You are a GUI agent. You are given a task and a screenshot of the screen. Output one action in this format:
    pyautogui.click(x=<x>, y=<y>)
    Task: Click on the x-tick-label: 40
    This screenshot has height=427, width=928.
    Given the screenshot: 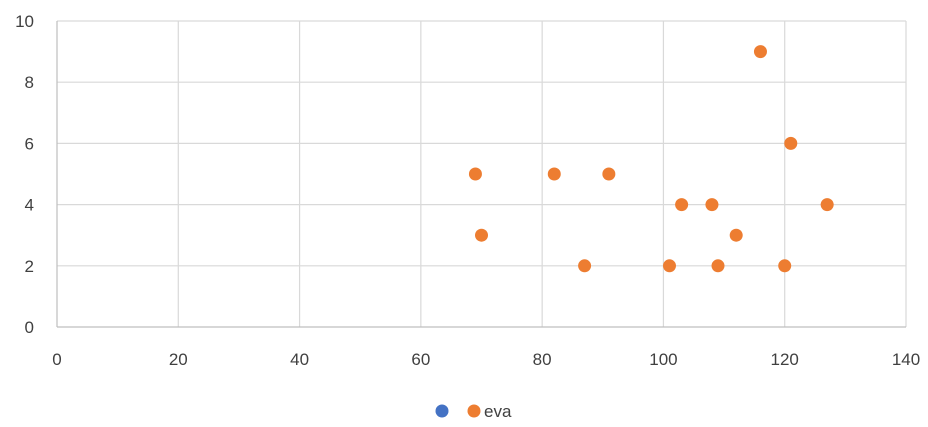 What is the action you would take?
    pyautogui.click(x=299, y=359)
    